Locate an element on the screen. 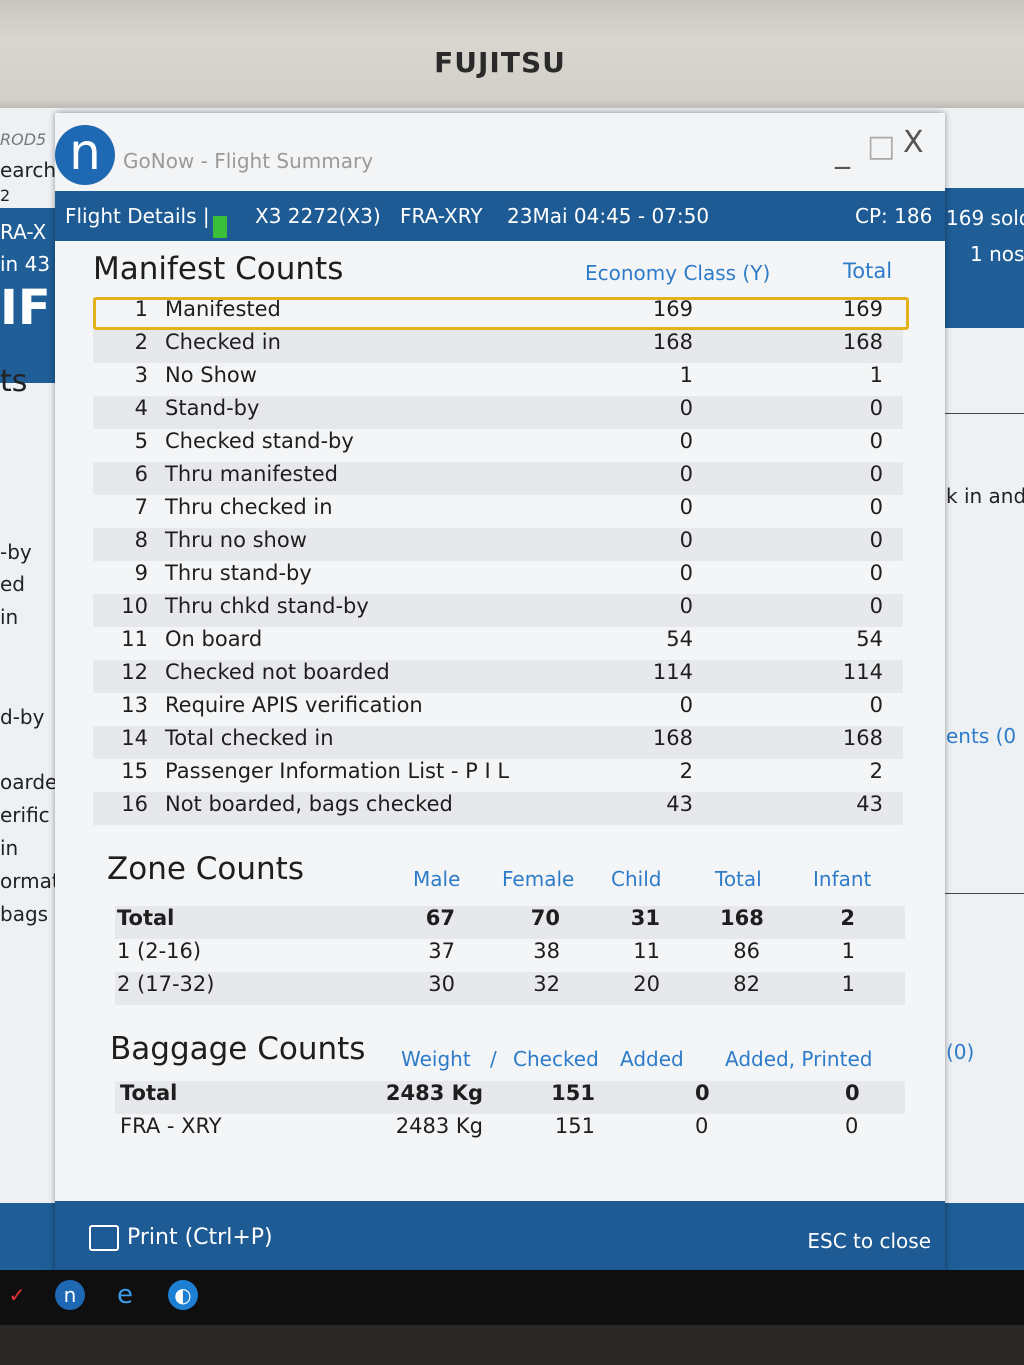  manifest-economy-value: 2 is located at coordinates (686, 771).